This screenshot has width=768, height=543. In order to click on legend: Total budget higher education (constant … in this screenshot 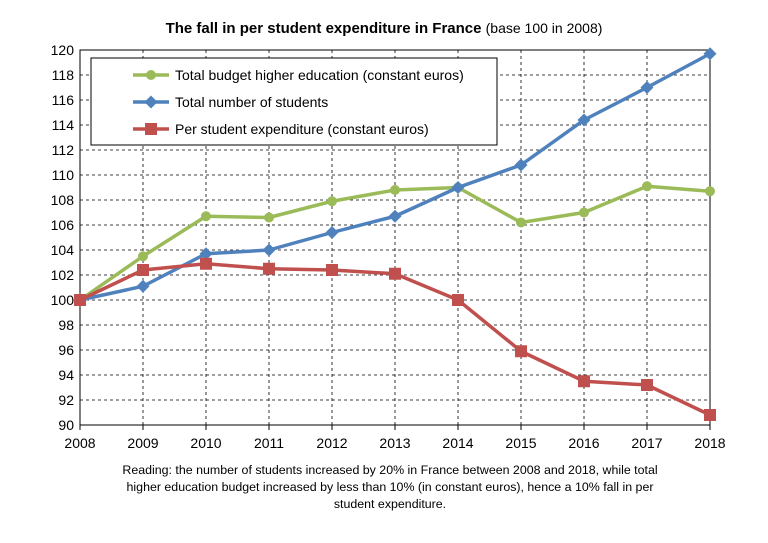, I will do `click(294, 101)`.